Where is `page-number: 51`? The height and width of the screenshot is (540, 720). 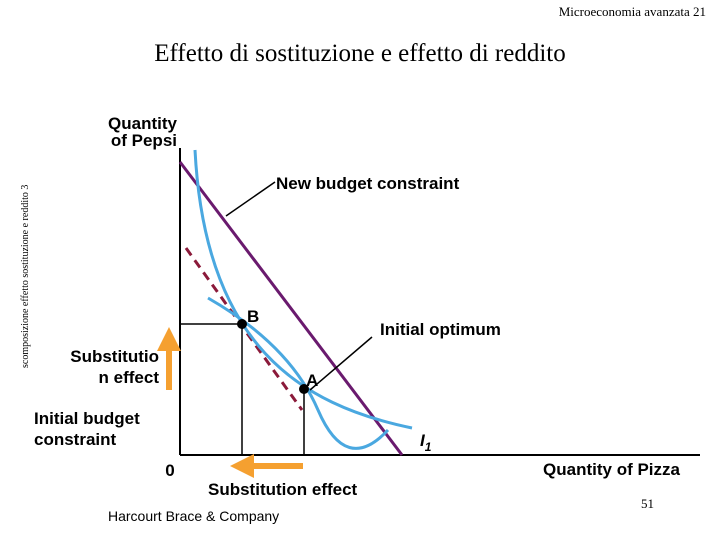 page-number: 51 is located at coordinates (647, 503).